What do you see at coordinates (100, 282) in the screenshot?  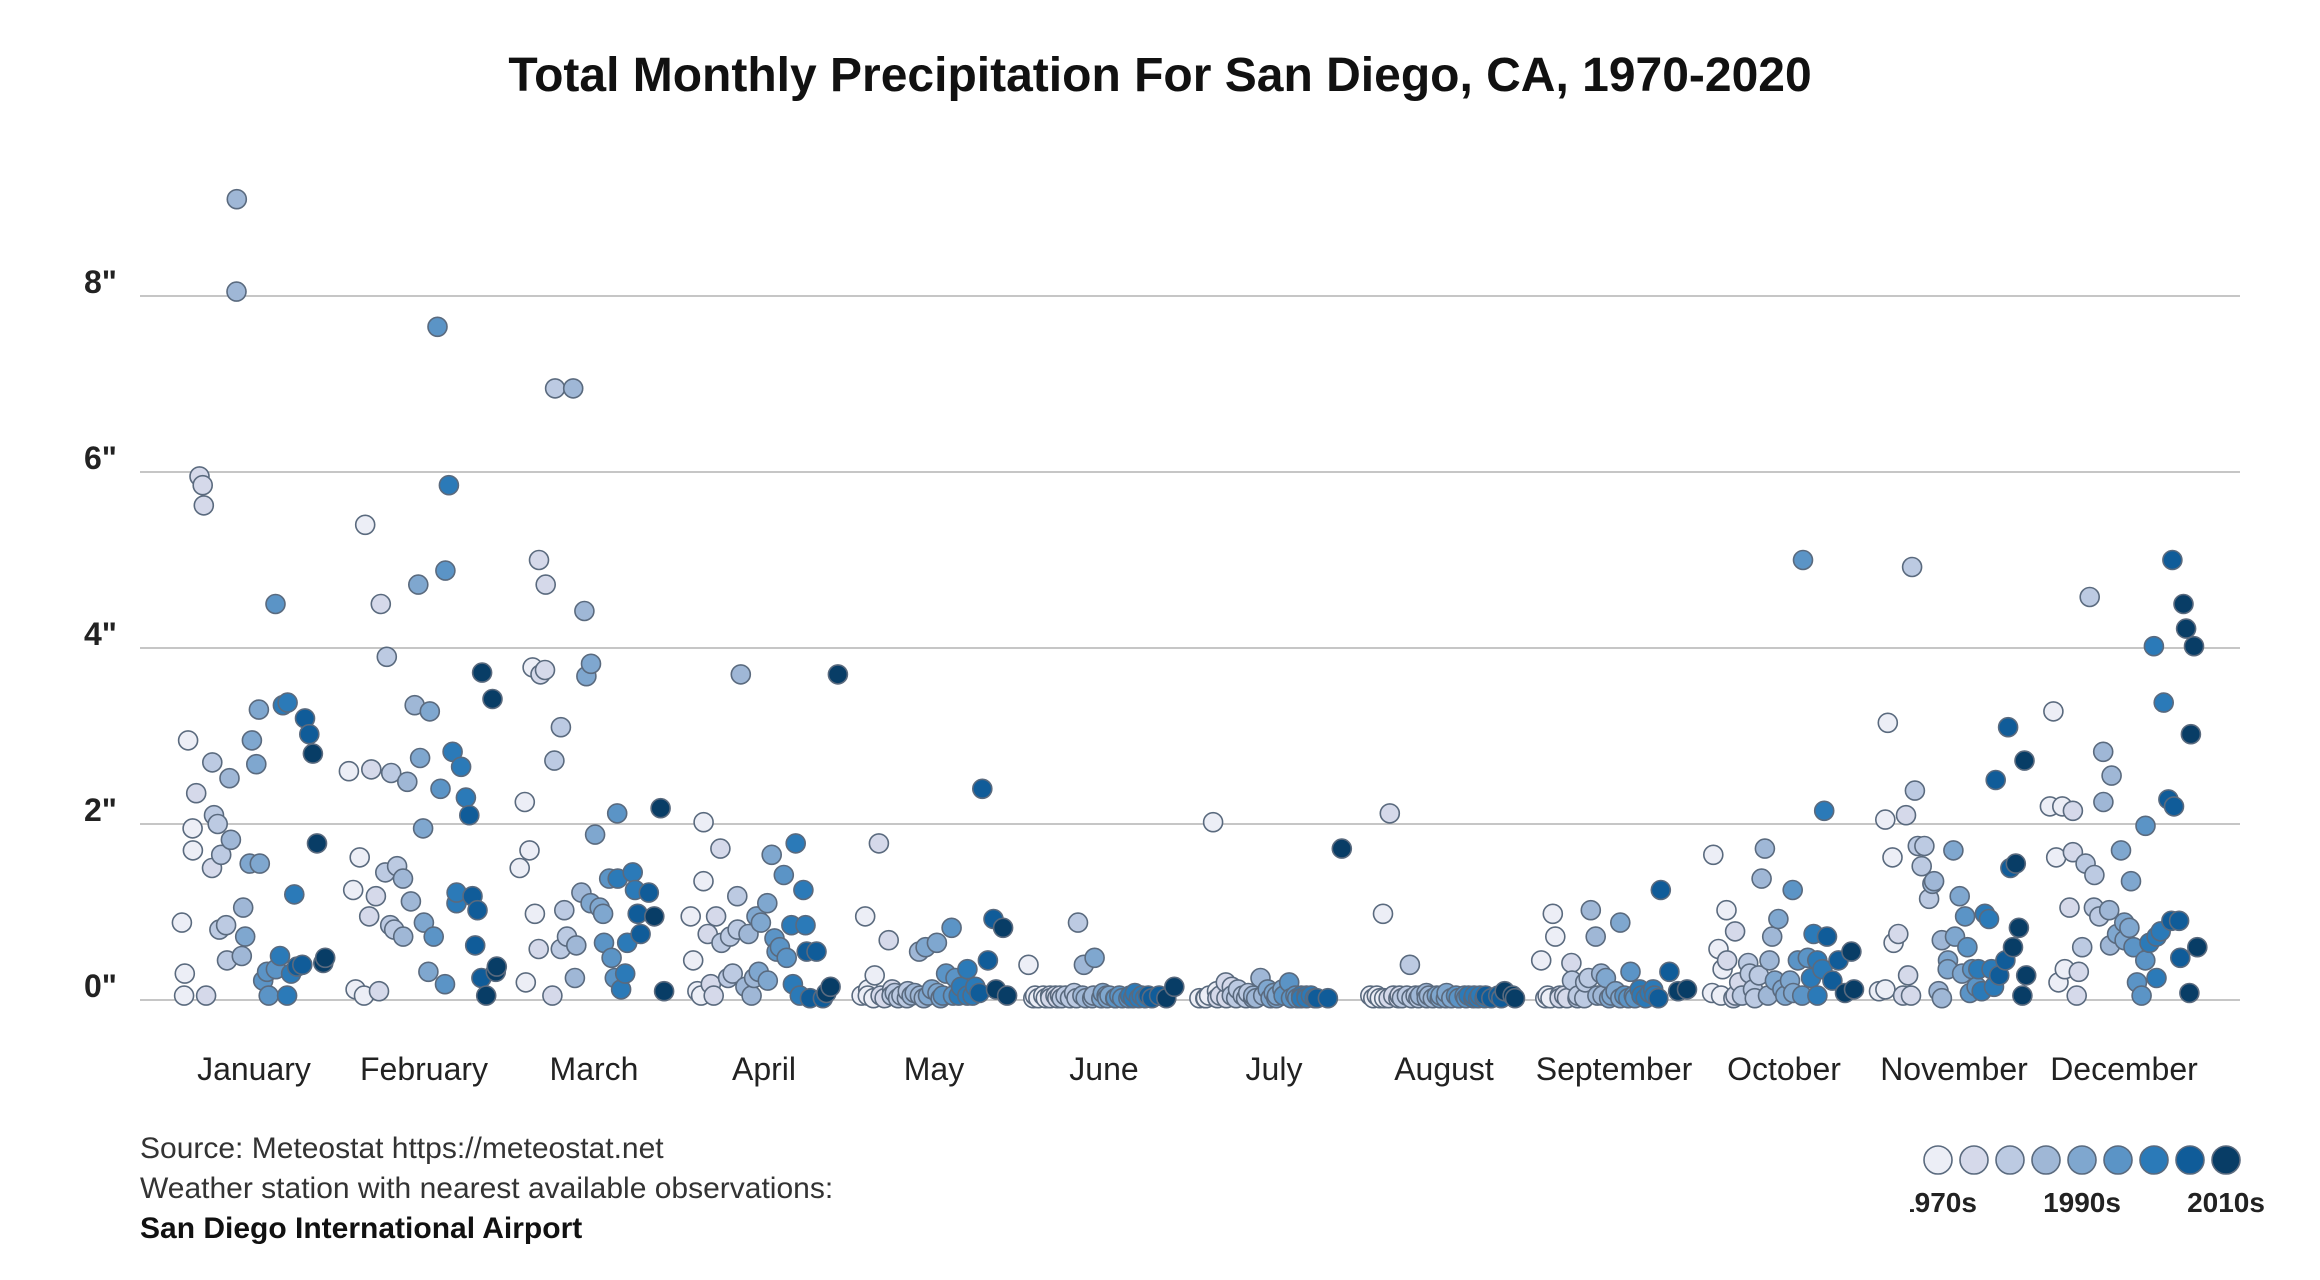 I see `y-tick-label: 8"` at bounding box center [100, 282].